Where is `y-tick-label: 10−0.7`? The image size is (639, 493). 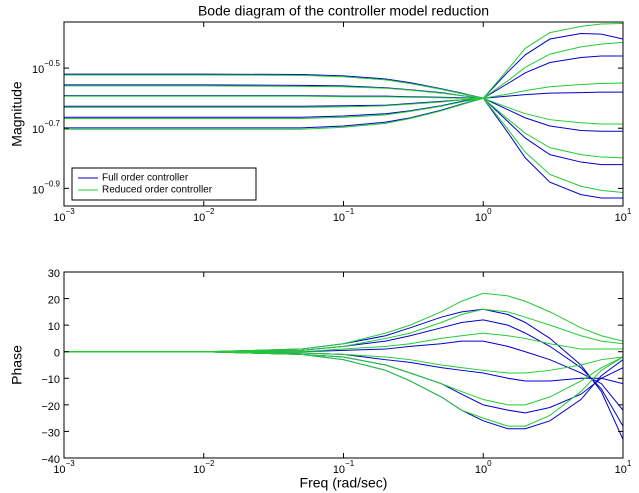
y-tick-label: 10−0.7 is located at coordinates (46, 127).